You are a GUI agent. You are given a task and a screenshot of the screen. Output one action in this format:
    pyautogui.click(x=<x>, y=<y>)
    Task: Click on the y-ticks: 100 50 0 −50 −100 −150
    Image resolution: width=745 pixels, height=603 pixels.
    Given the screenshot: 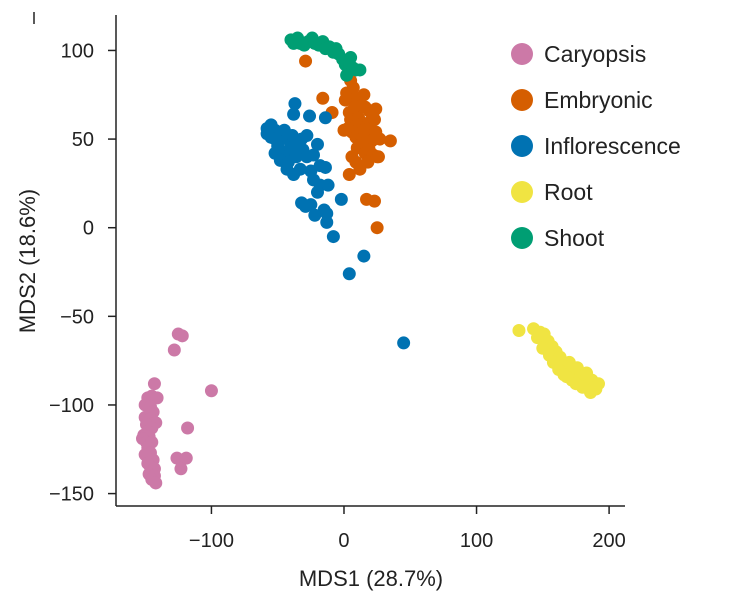 What is the action you would take?
    pyautogui.click(x=82, y=273)
    